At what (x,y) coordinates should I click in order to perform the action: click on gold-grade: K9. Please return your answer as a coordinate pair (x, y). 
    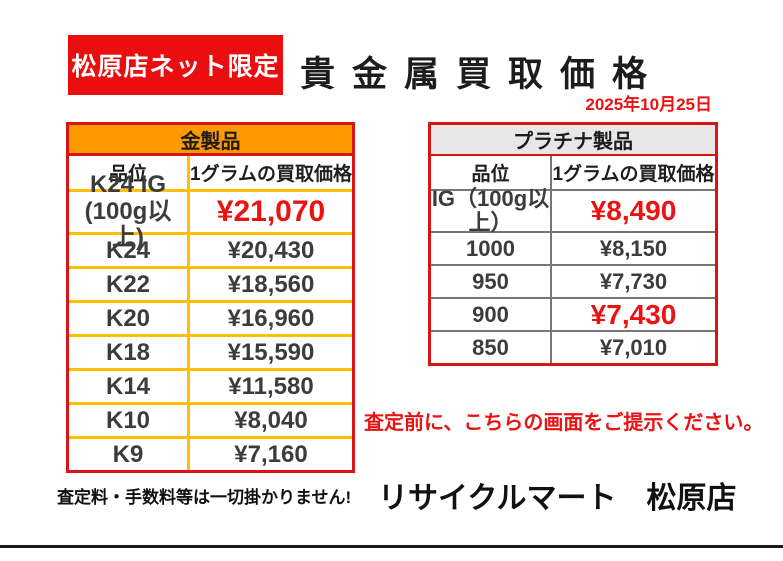
    Looking at the image, I should click on (129, 454).